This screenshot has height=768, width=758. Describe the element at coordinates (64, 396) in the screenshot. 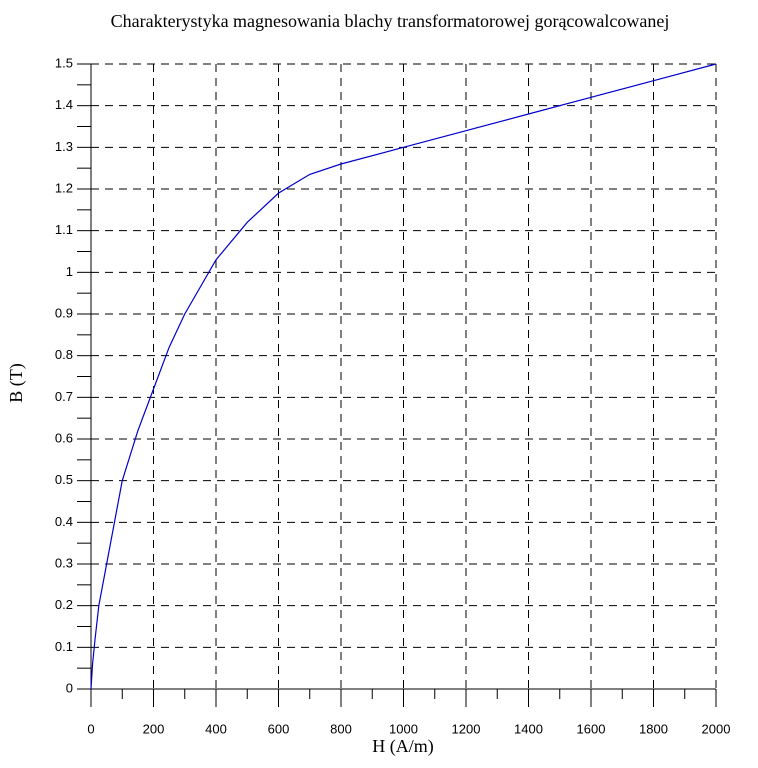

I see `y-tick-label: 0.7` at that location.